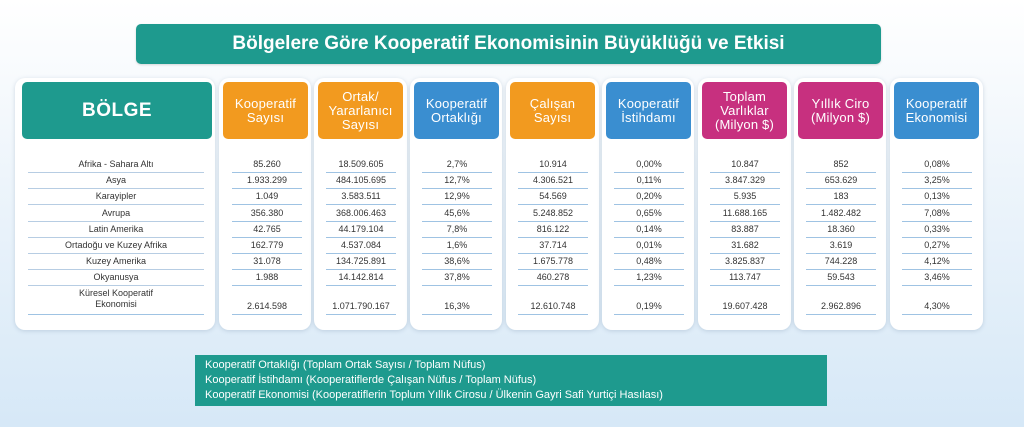 The height and width of the screenshot is (427, 1024). I want to click on table-cell: 1.988, so click(267, 278).